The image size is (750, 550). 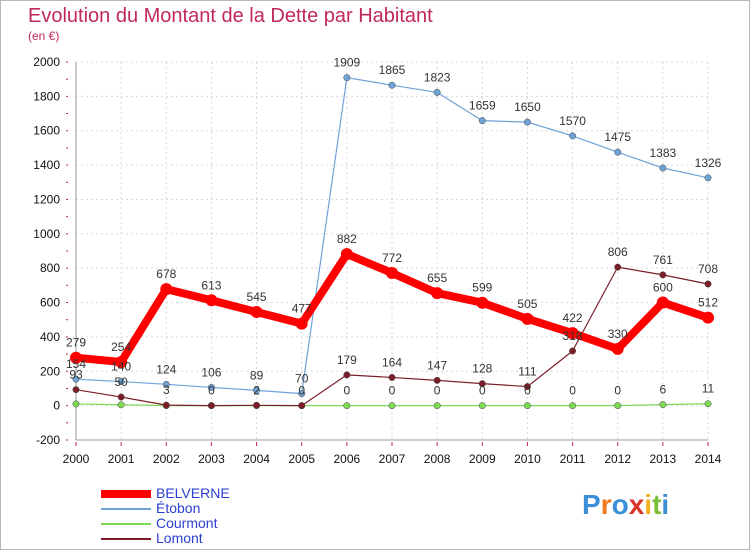 I want to click on x-tick-label: 2008, so click(x=437, y=459).